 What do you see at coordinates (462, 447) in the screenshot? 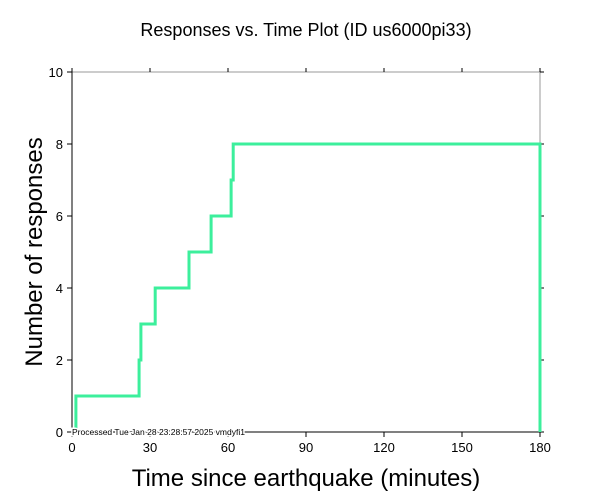
I see `x-tick-label: 150` at bounding box center [462, 447].